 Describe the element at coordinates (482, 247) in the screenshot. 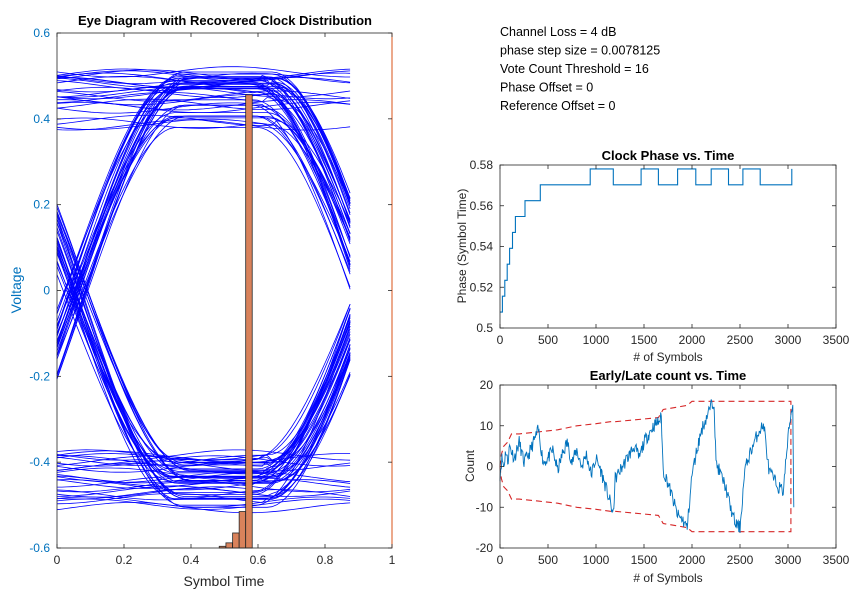

I see `y-tick-label: 0.54` at that location.